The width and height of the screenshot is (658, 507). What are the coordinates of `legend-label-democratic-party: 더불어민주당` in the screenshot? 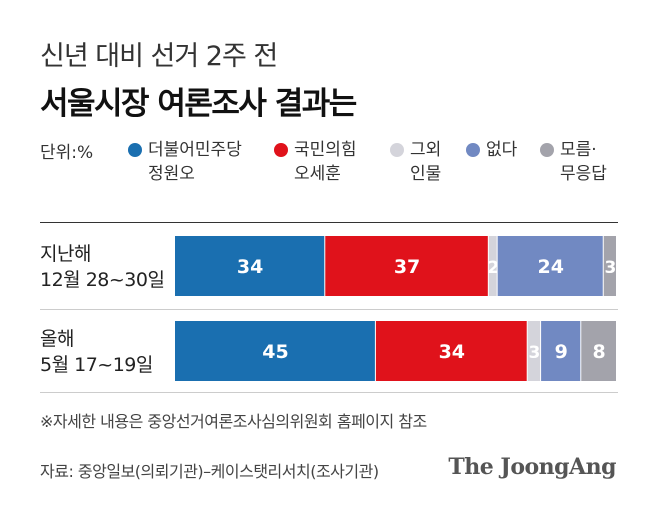 It's located at (195, 150).